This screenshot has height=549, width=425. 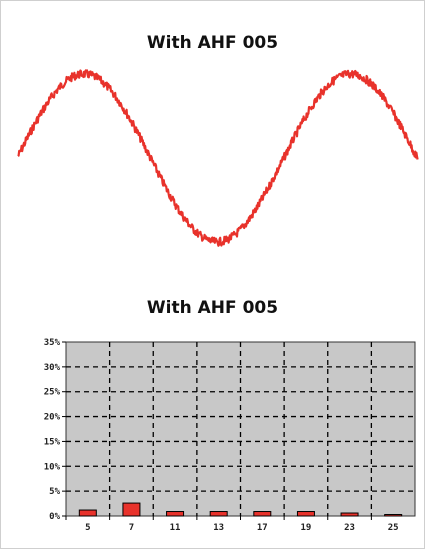 What do you see at coordinates (175, 514) in the screenshot?
I see `bar-h11` at bounding box center [175, 514].